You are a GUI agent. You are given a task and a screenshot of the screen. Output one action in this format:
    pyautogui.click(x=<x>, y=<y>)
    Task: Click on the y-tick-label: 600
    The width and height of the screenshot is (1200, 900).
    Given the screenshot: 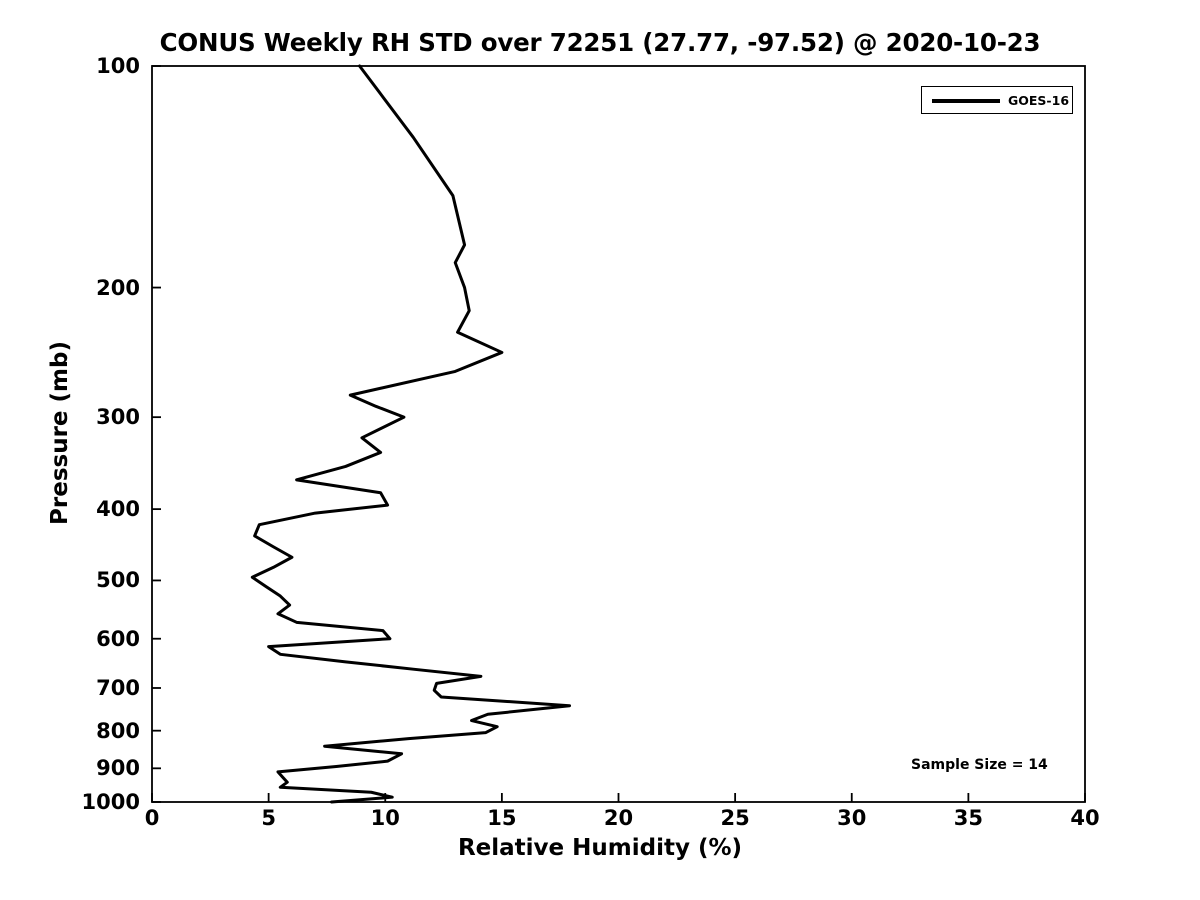 What is the action you would take?
    pyautogui.click(x=118, y=638)
    